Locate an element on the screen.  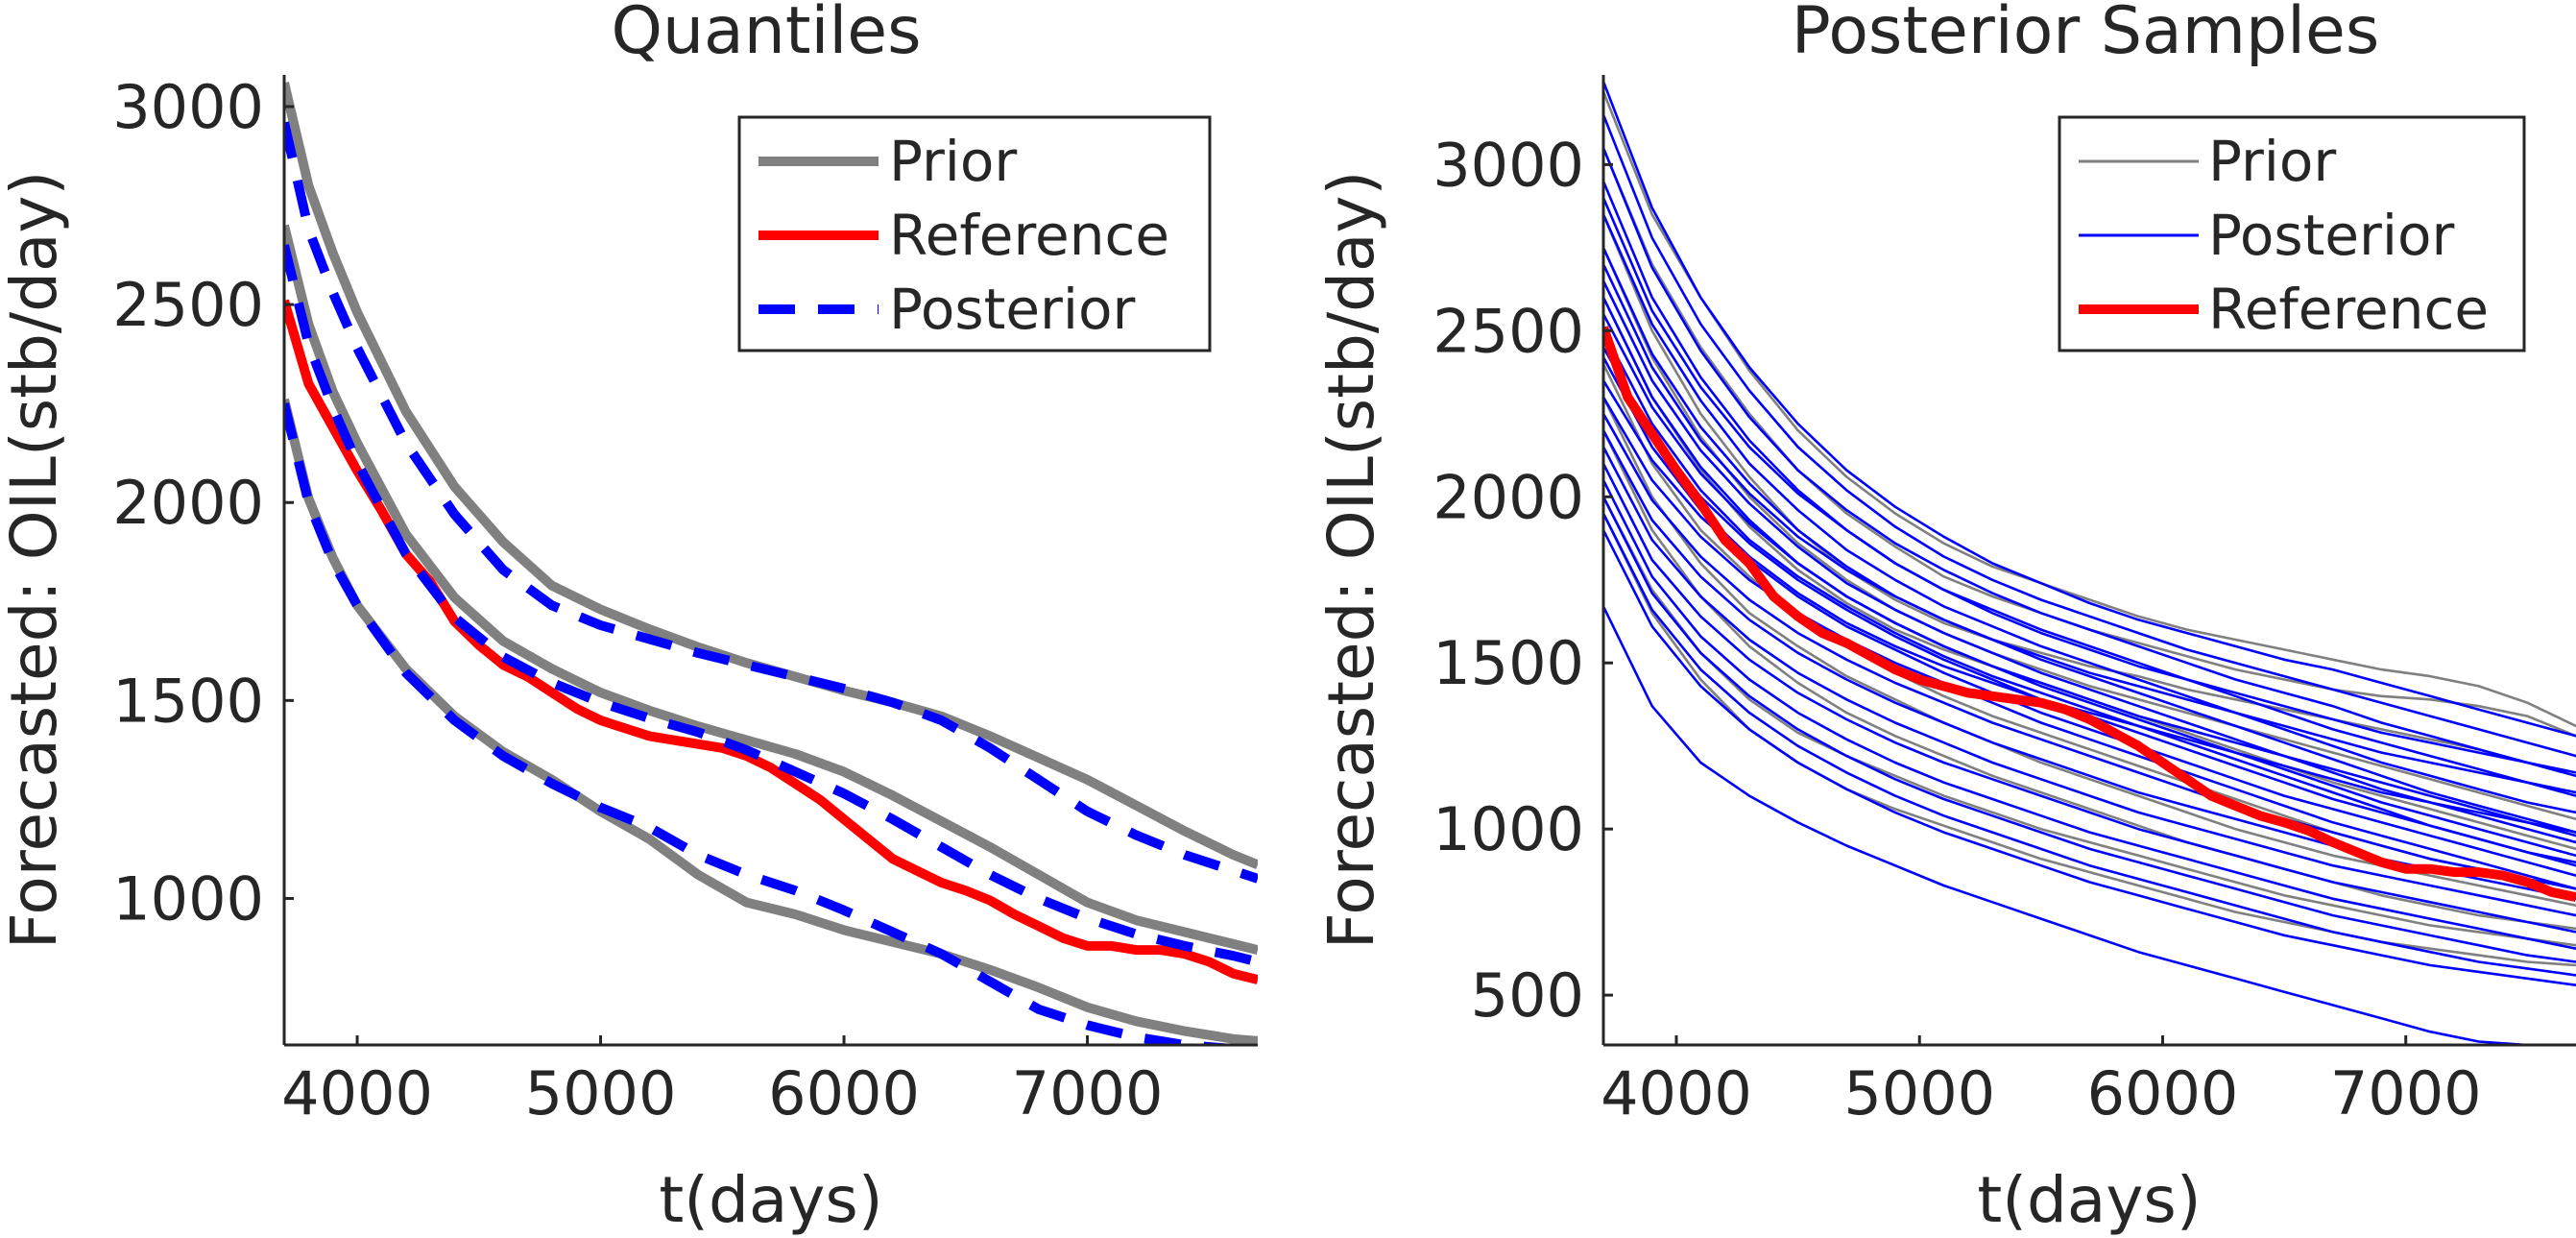
y-tick-labels: 1000 1500 2000 2500 3000 is located at coordinates (203, 503).